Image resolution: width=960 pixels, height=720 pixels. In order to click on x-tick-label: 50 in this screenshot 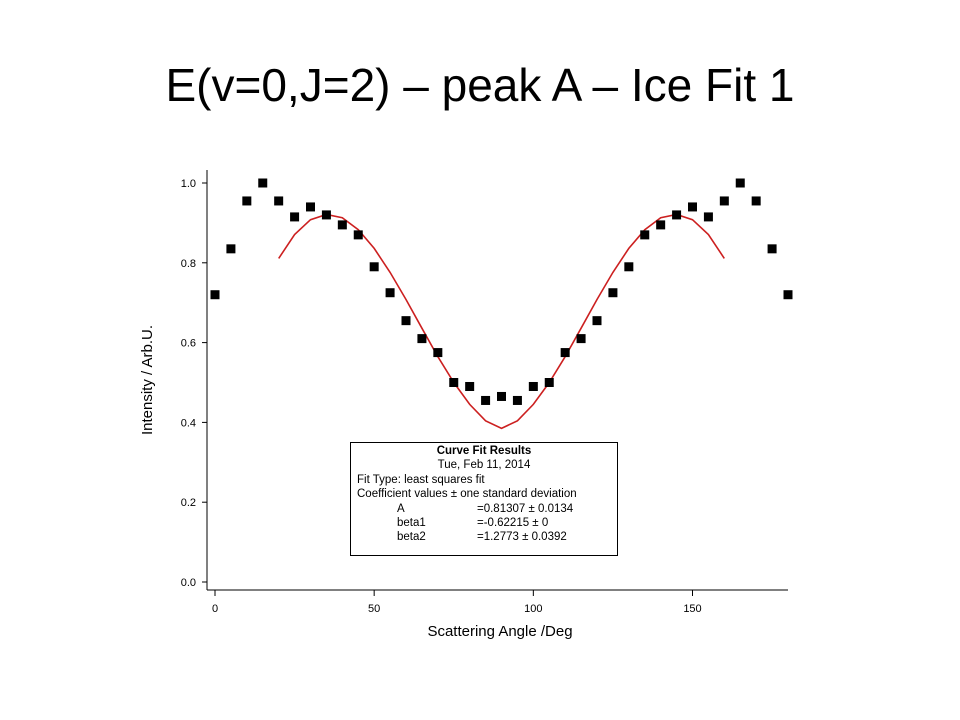, I will do `click(374, 609)`.